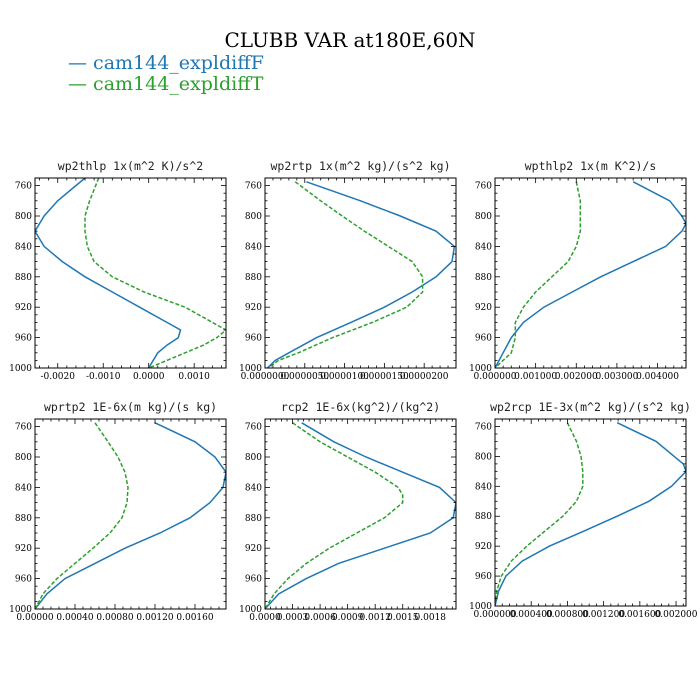  Describe the element at coordinates (293, 618) in the screenshot. I see `x-tick-label: 0.0003` at that location.